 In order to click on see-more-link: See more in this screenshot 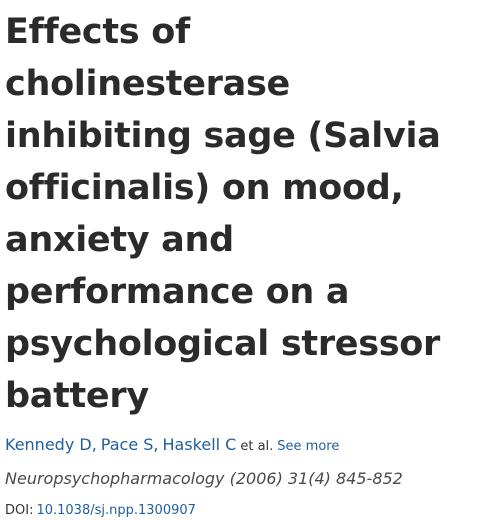, I will do `click(308, 446)`.